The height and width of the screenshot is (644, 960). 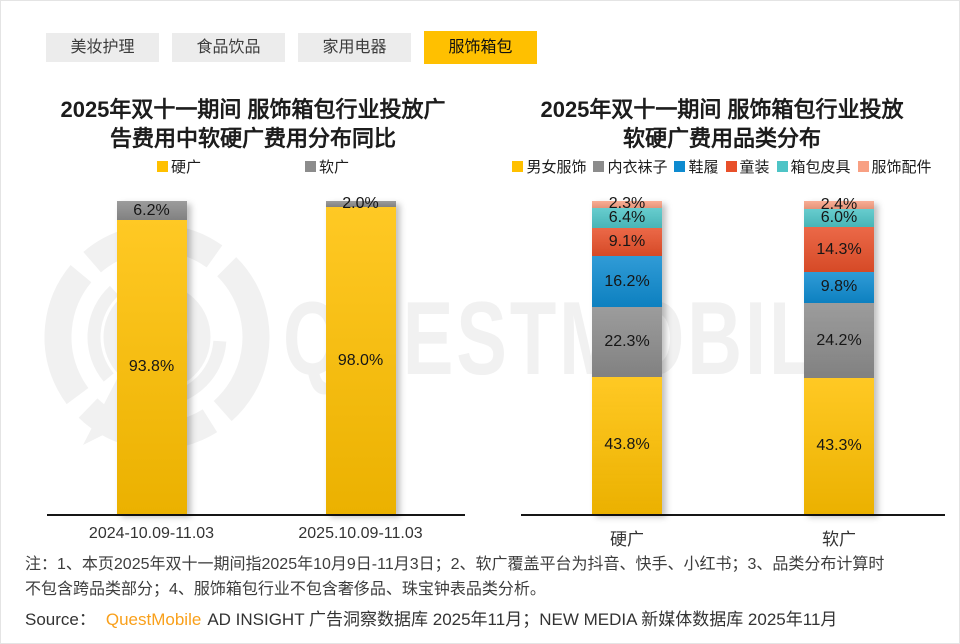 I want to click on segment-value-label: 6.0%, so click(x=839, y=217).